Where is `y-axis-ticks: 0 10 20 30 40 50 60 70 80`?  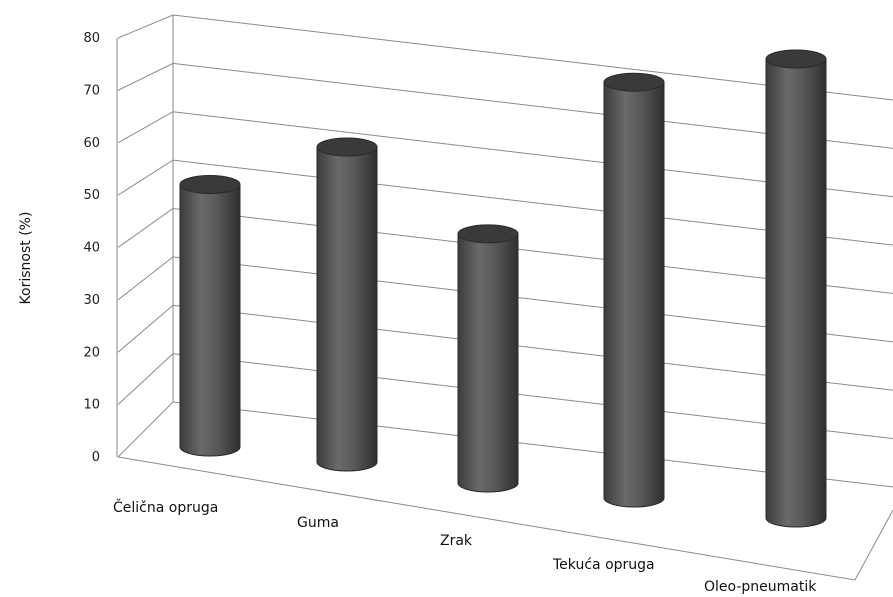 y-axis-ticks: 0 10 20 30 40 50 60 70 80 is located at coordinates (91, 248).